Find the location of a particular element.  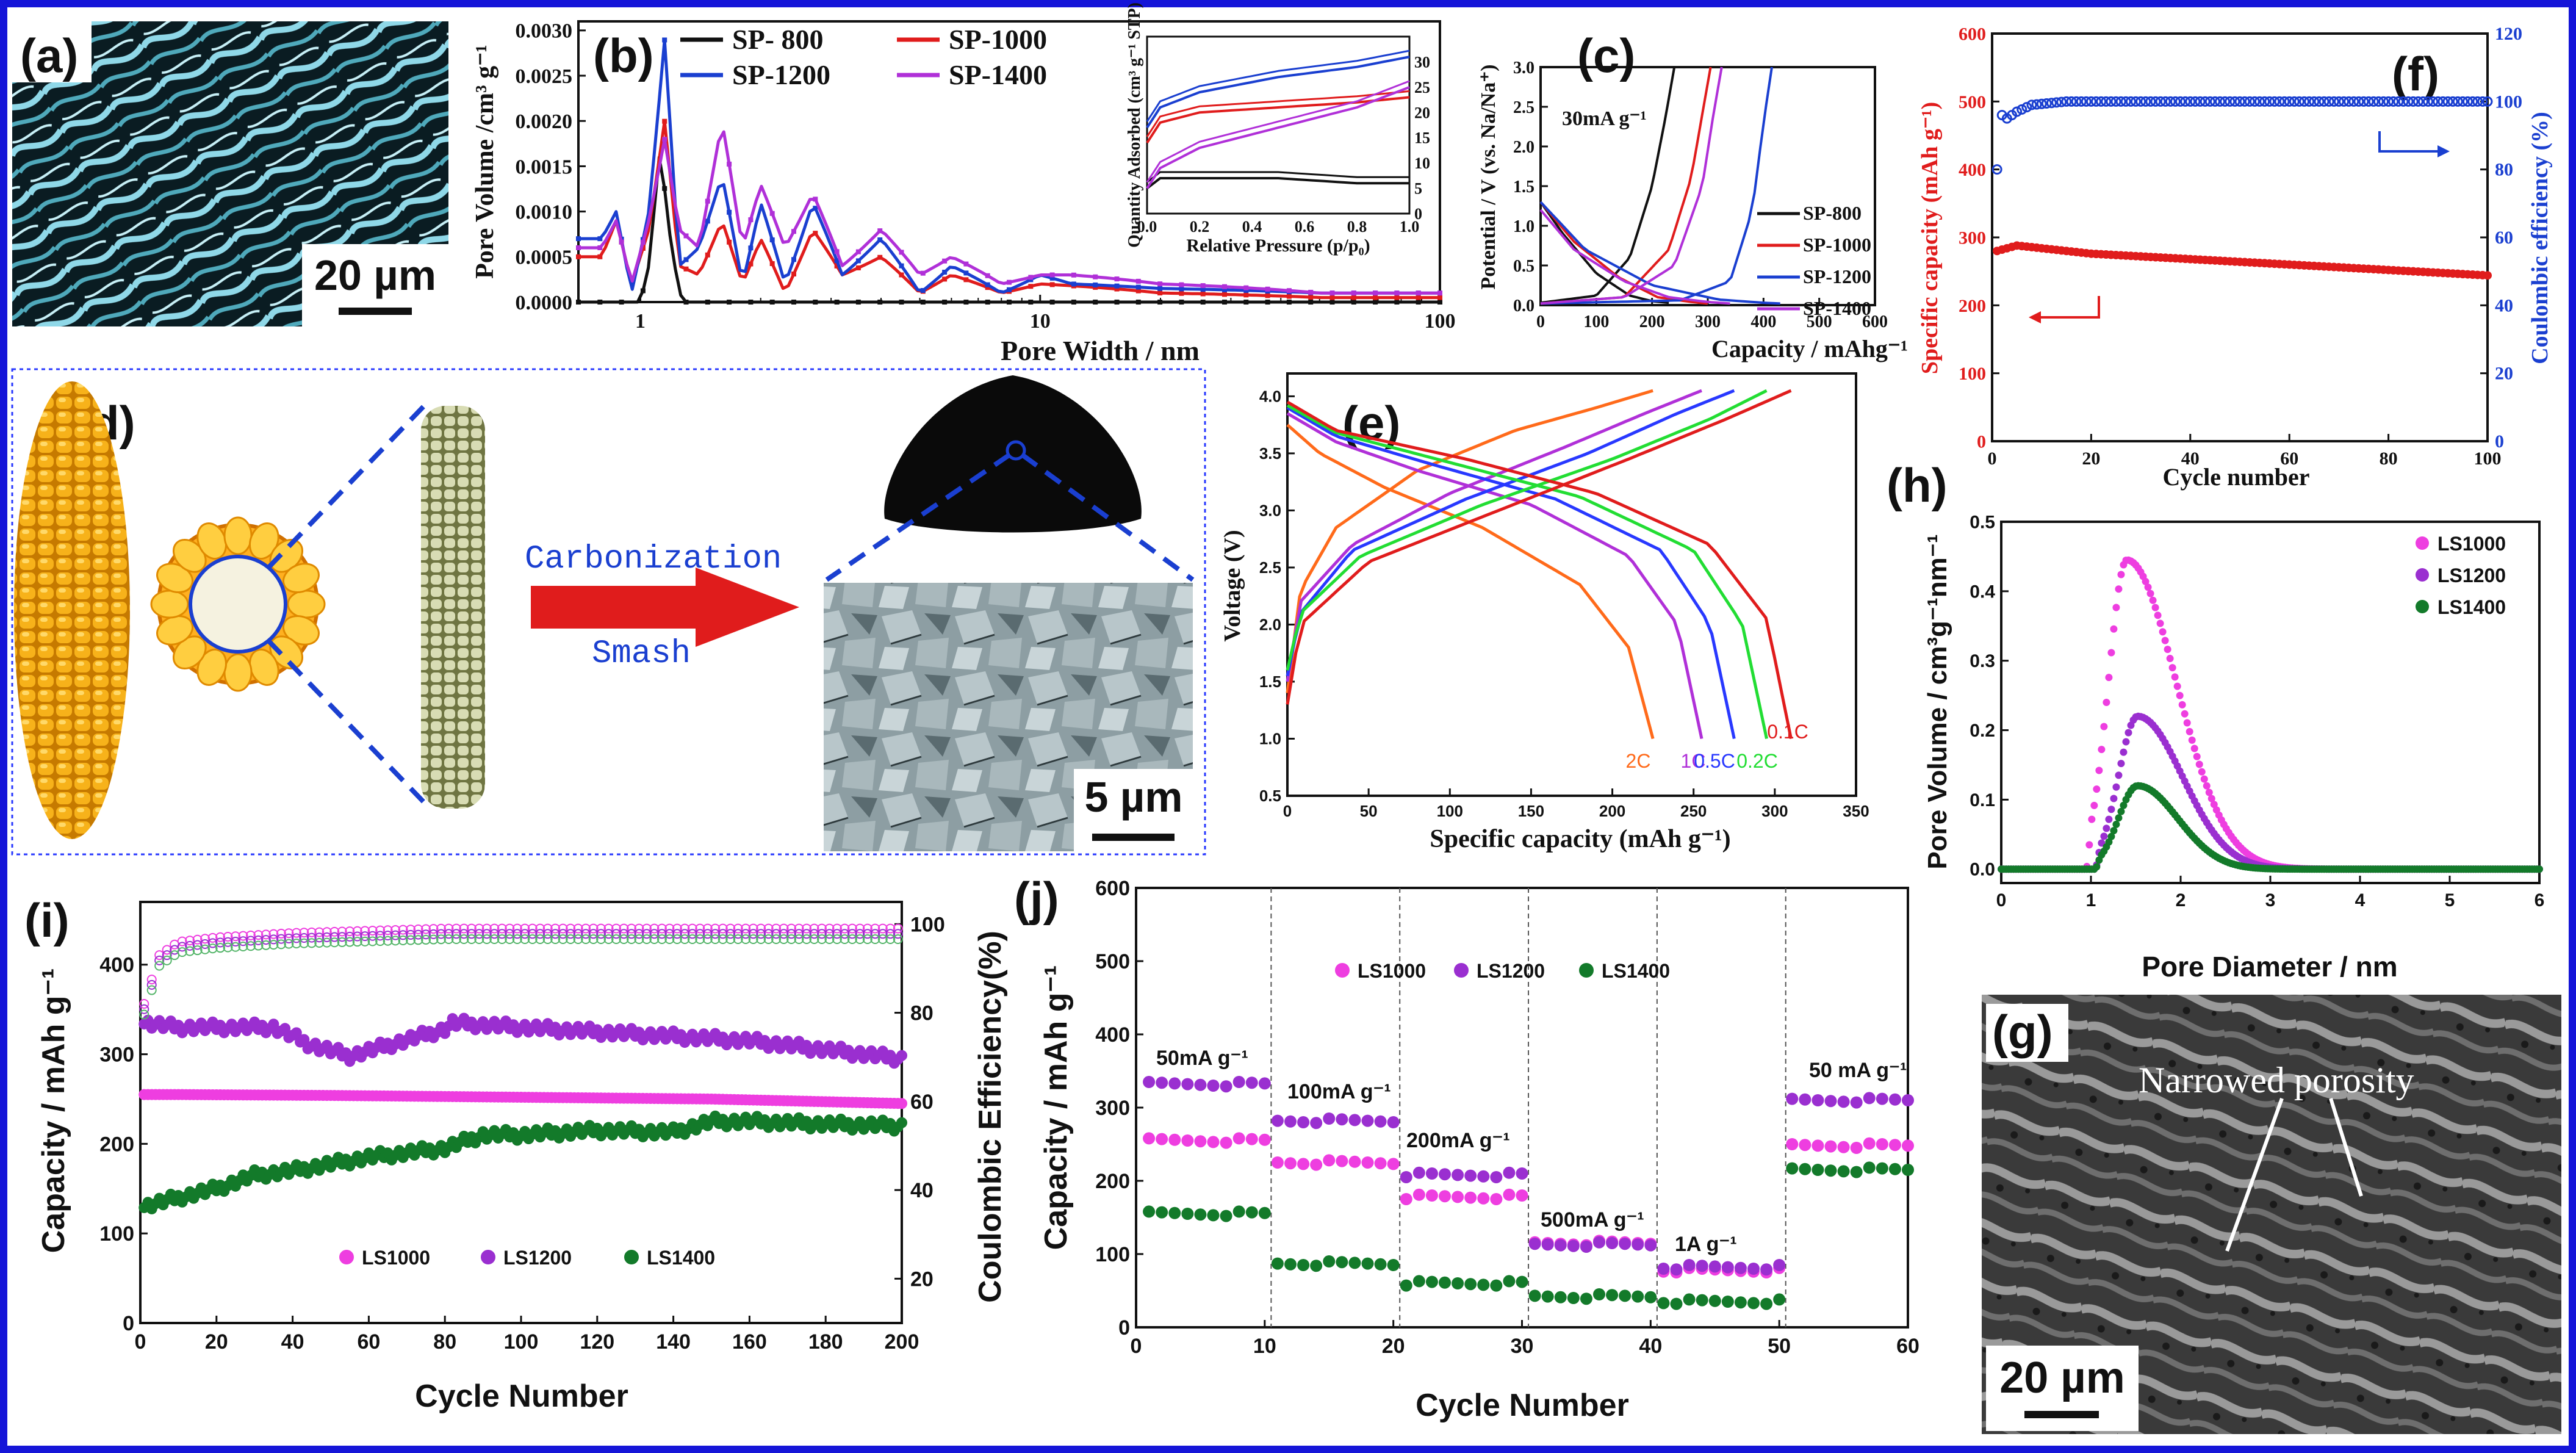

y-tick-label: 0.0005 is located at coordinates (544, 258).